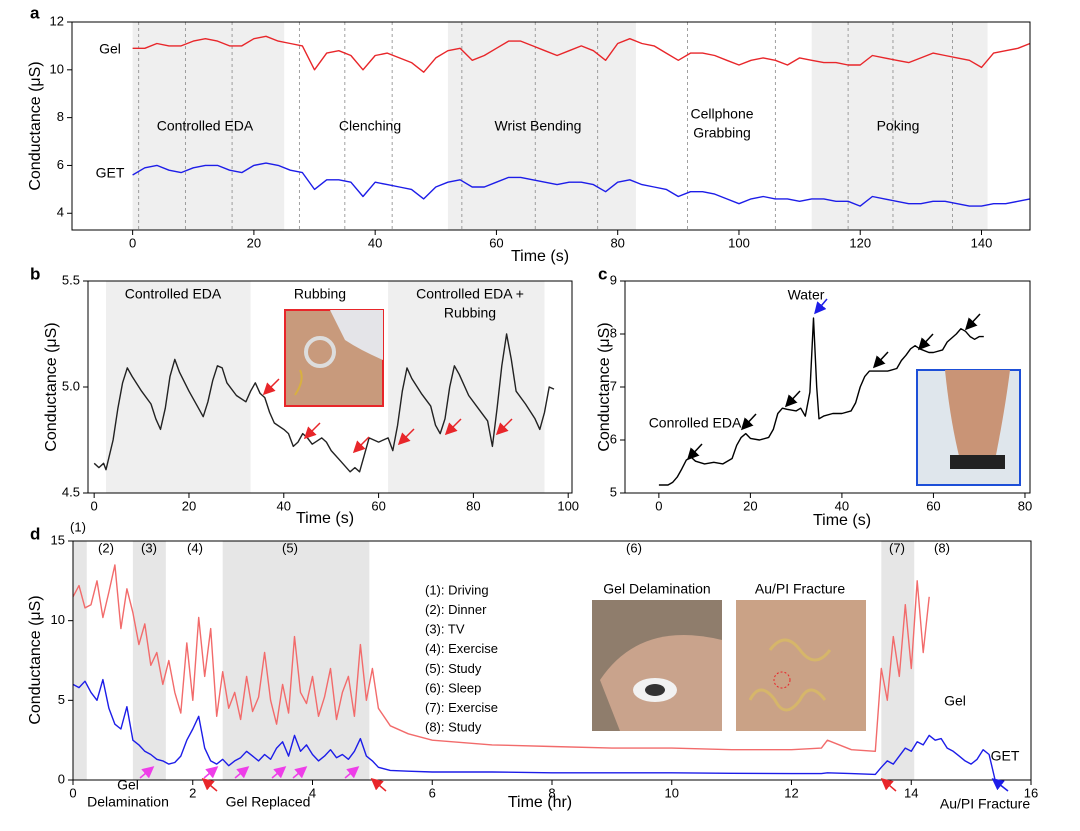 The height and width of the screenshot is (831, 1080). What do you see at coordinates (955, 701) in the screenshot?
I see `series-label: Gel` at bounding box center [955, 701].